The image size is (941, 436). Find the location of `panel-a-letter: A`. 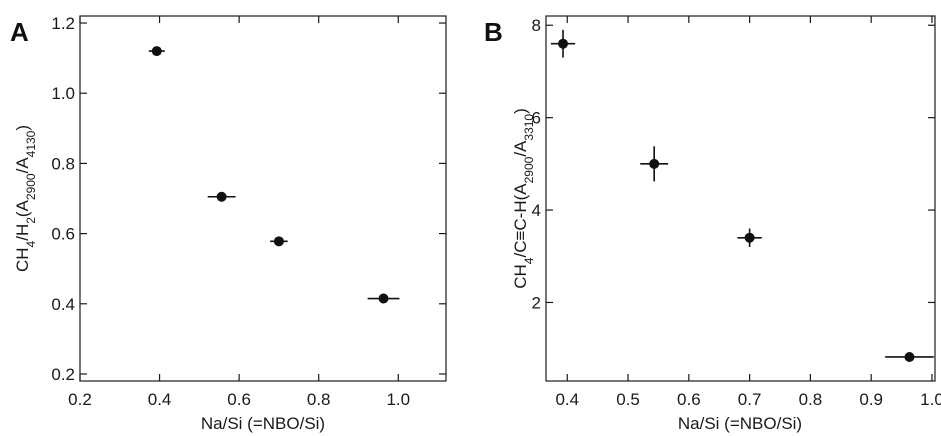

panel-a-letter: A is located at coordinates (19, 32).